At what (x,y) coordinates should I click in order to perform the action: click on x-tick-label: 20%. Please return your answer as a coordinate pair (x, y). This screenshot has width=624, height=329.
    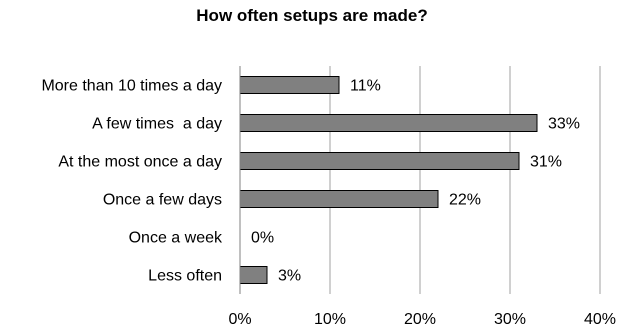
    Looking at the image, I should click on (420, 319).